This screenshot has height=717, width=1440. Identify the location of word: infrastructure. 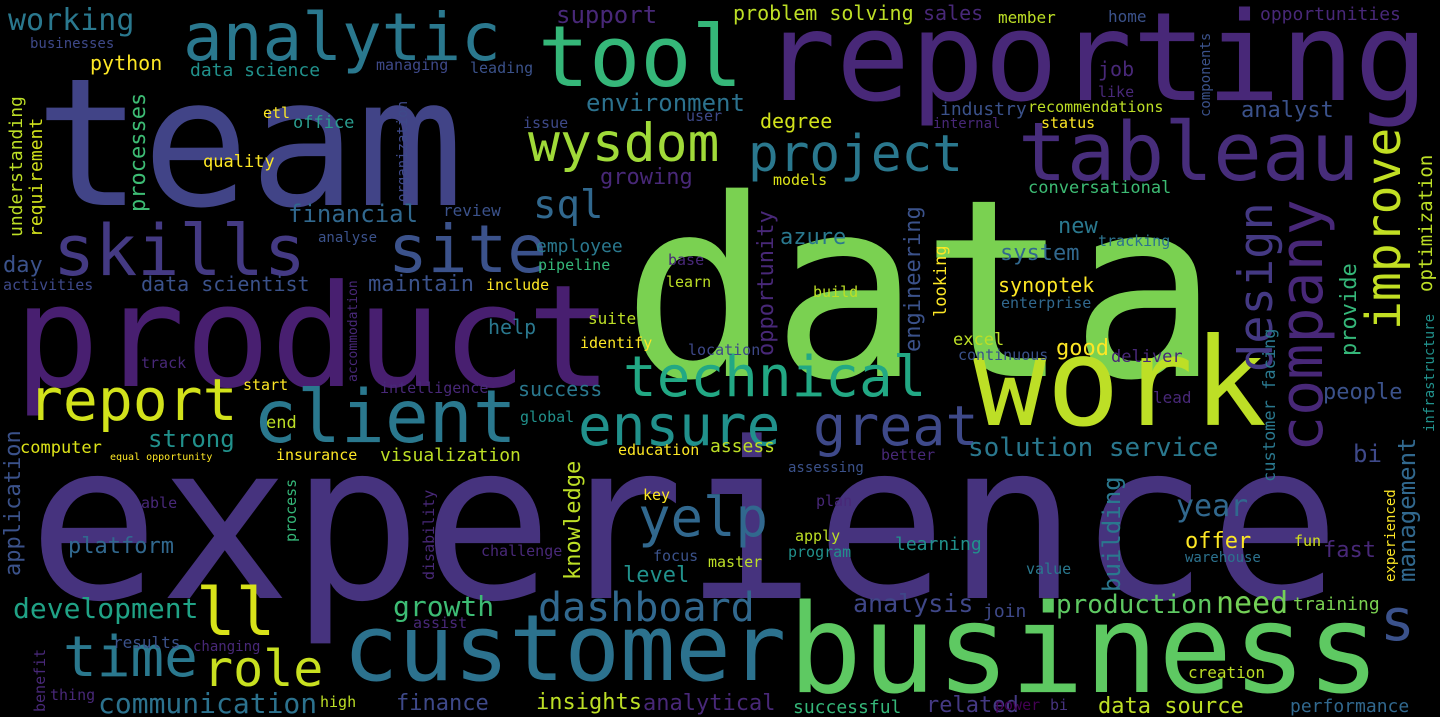
(1430, 373).